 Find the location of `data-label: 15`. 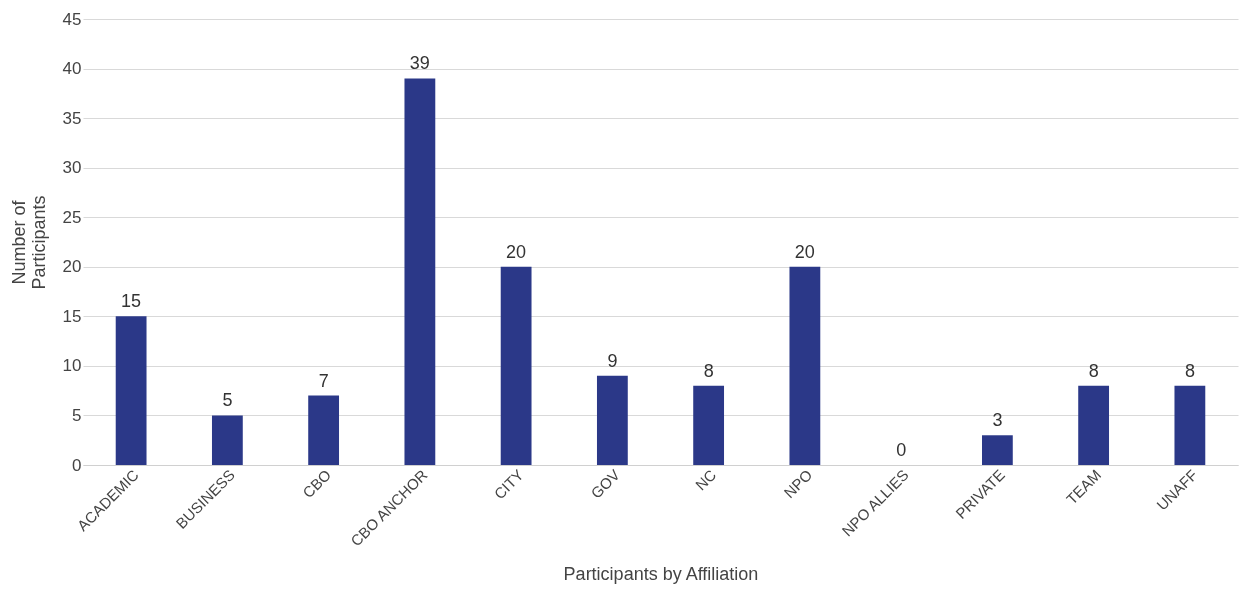

data-label: 15 is located at coordinates (131, 301).